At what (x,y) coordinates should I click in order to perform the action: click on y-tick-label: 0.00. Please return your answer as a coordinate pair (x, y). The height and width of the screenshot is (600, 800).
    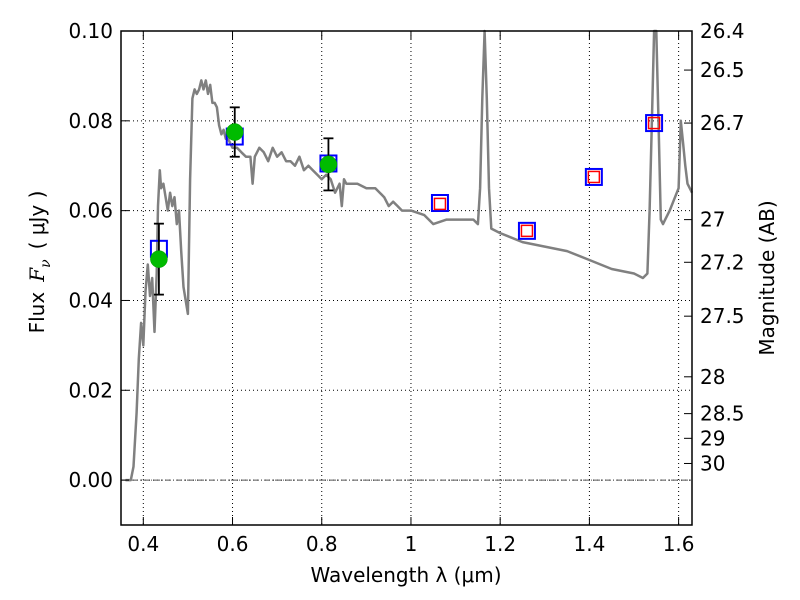
    Looking at the image, I should click on (90, 480).